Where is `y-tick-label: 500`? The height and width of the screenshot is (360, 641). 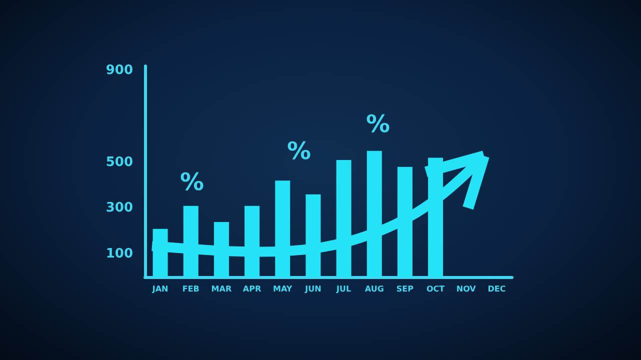 y-tick-label: 500 is located at coordinates (119, 162).